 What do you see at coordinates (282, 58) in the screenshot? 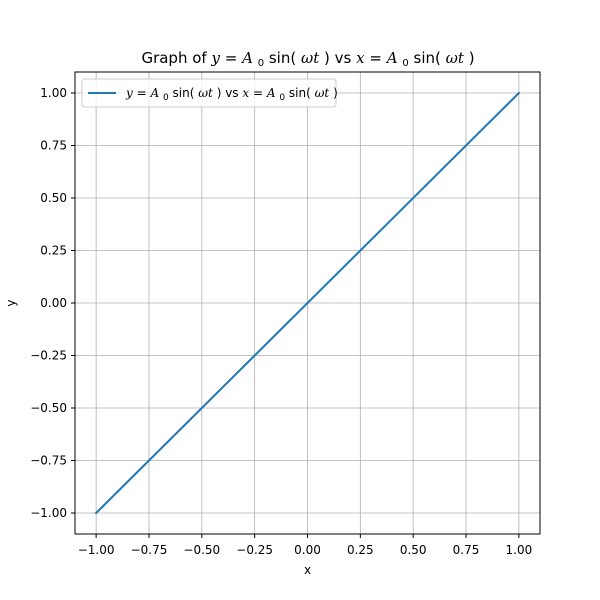
I see `title-fn-1: sin(` at bounding box center [282, 58].